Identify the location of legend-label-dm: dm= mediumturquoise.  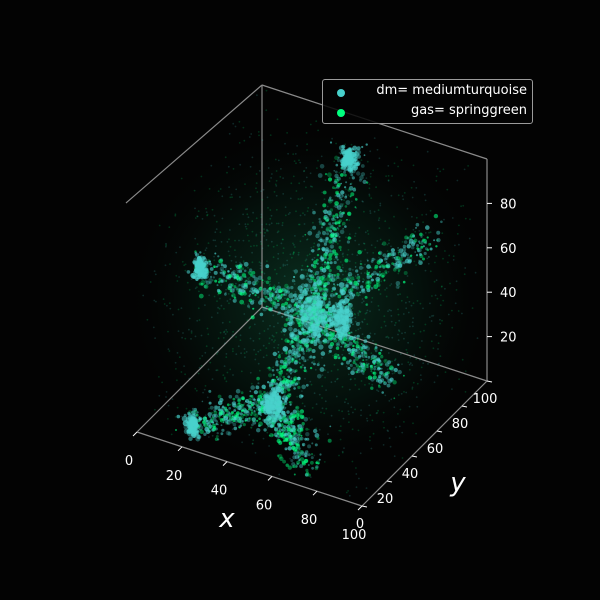
(451, 90).